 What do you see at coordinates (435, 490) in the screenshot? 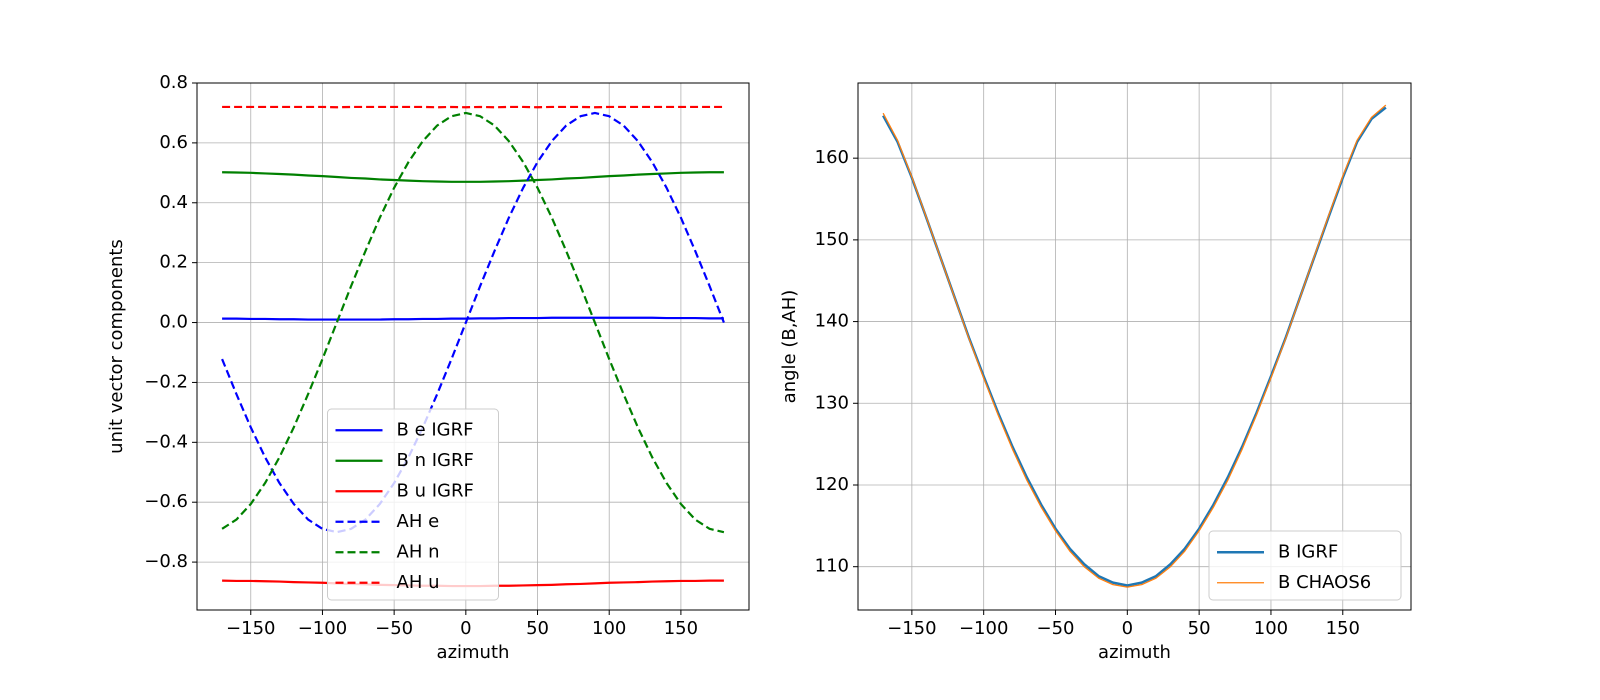
I see `legend-label: B u IGRF` at bounding box center [435, 490].